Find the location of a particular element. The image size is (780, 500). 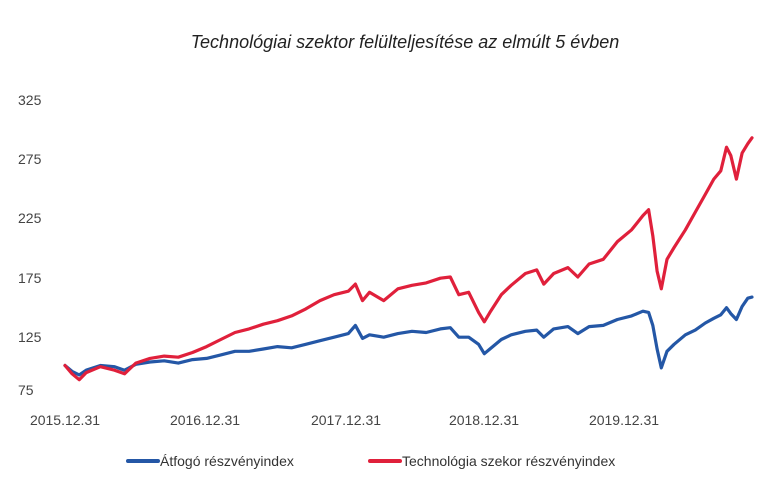

y-tick-label: 75 is located at coordinates (26, 390).